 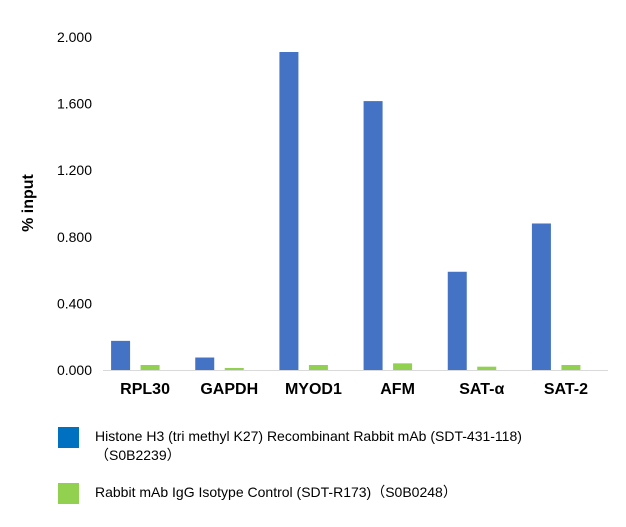 I want to click on bar-series-2-myod1, so click(x=318, y=367).